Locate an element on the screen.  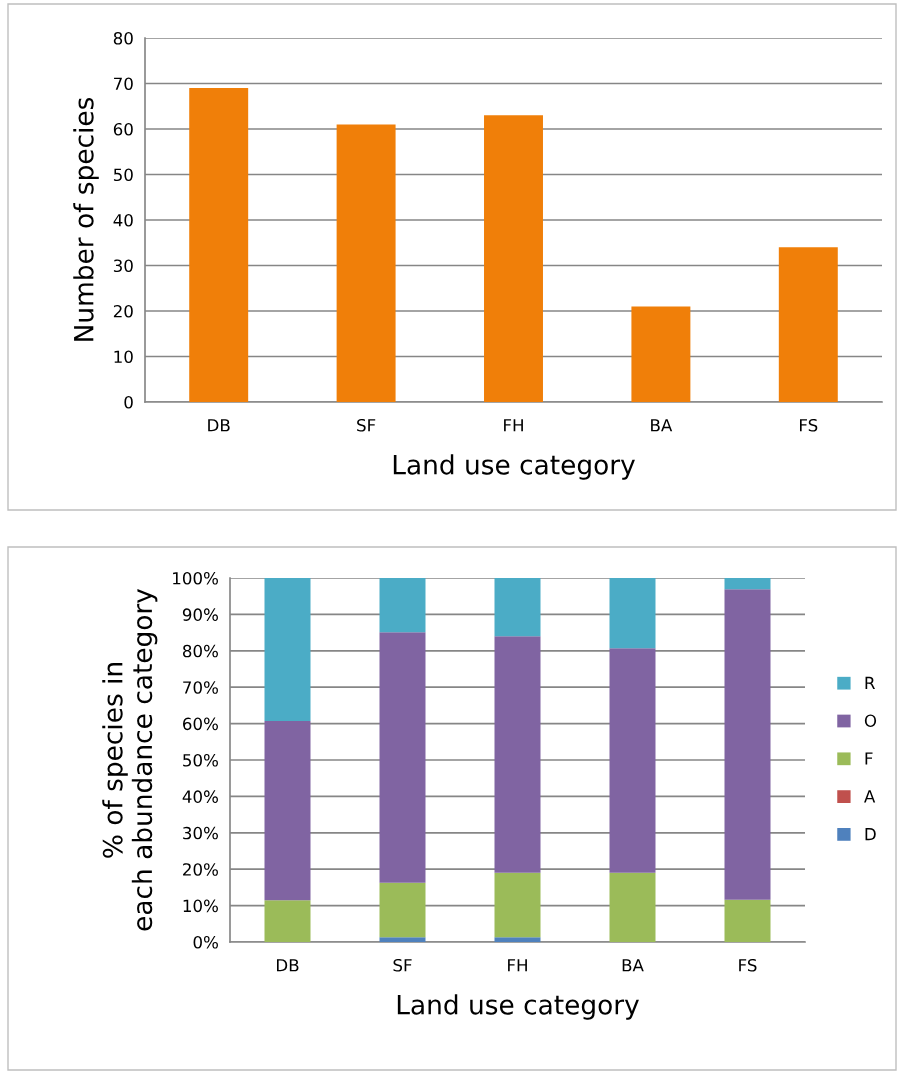
legend-label: F is located at coordinates (869, 758).